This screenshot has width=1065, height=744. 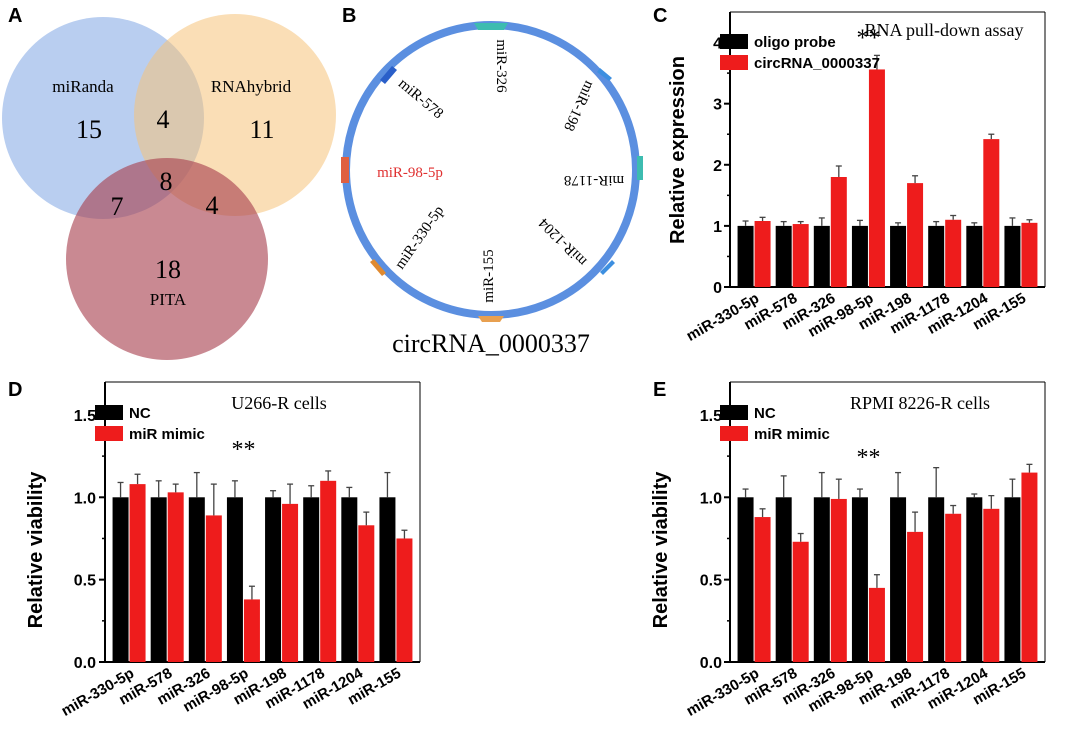 What do you see at coordinates (419, 237) in the screenshot?
I see `mirna-label-330-5p: miR-330-5p` at bounding box center [419, 237].